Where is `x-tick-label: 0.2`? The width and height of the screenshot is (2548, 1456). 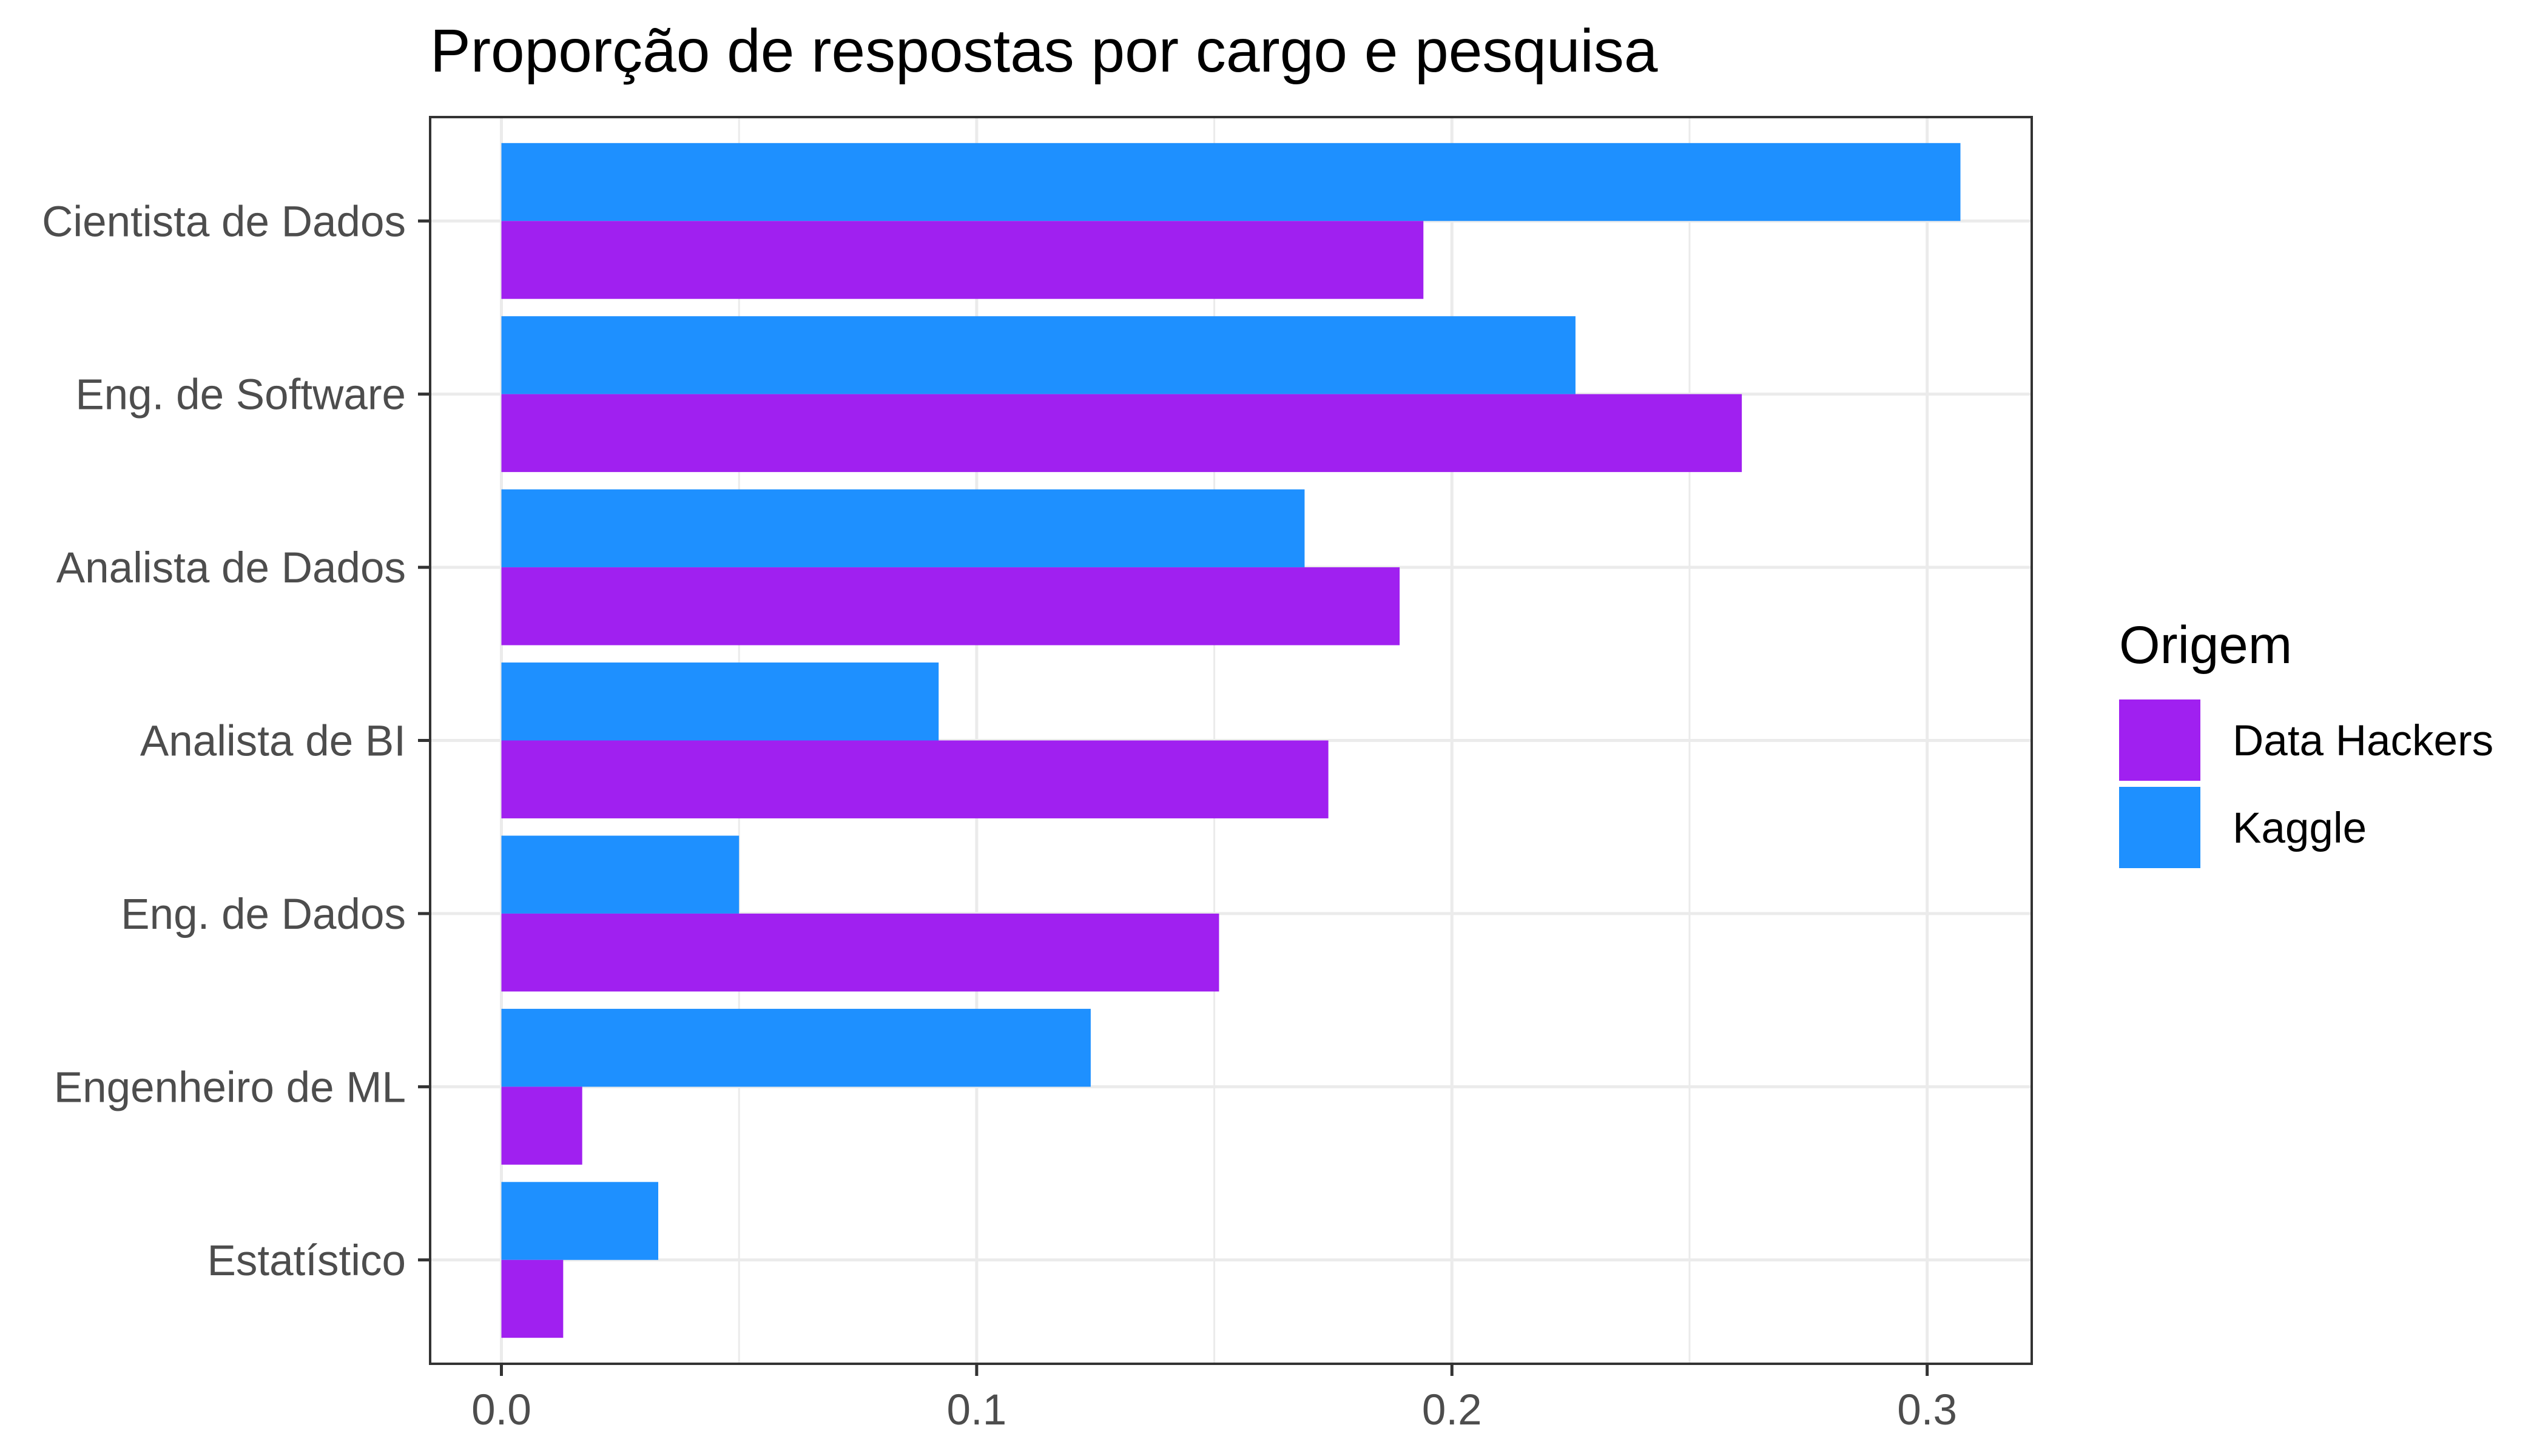
x-tick-label: 0.2 is located at coordinates (1452, 1410).